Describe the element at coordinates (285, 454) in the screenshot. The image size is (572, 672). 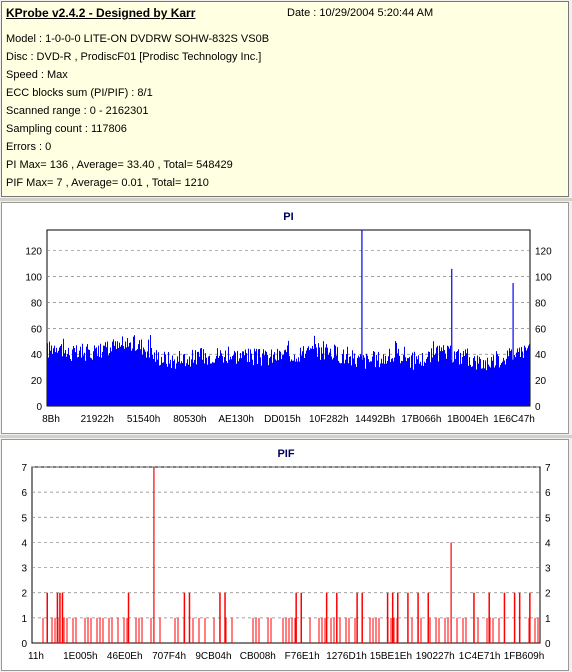
I see `chart-title: PIF` at that location.